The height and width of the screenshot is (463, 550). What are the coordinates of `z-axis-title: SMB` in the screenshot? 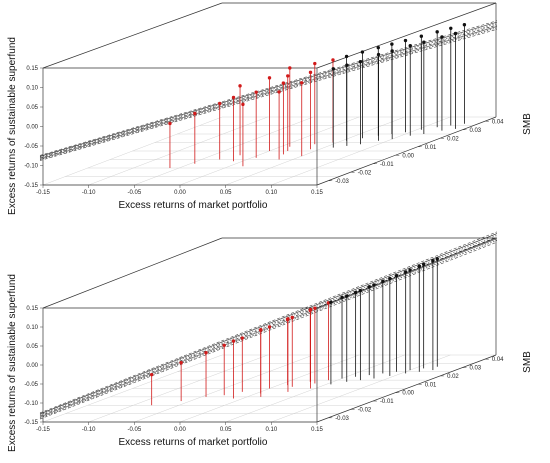 It's located at (527, 124).